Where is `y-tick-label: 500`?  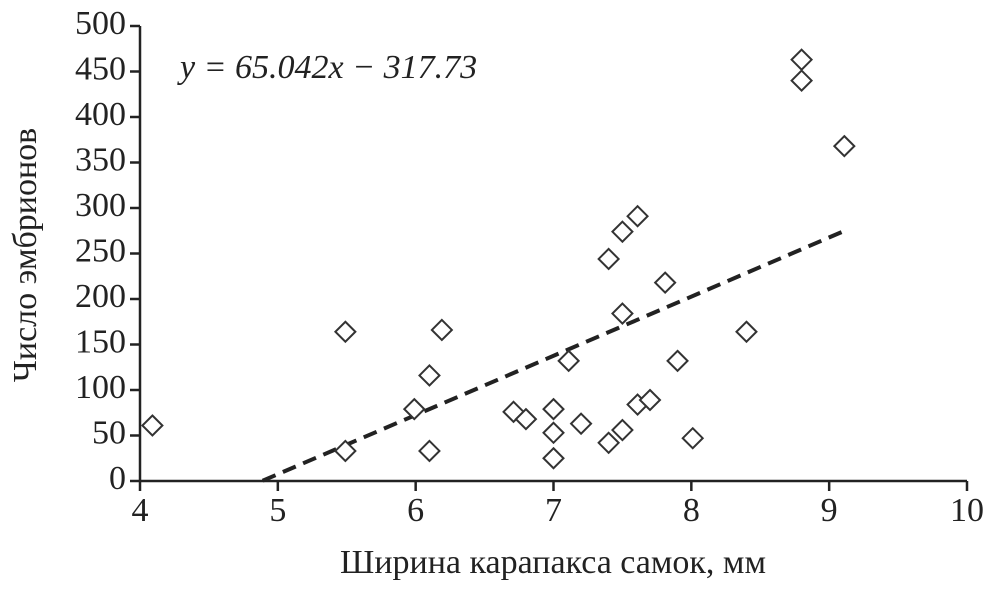 y-tick-label: 500 is located at coordinates (100, 23).